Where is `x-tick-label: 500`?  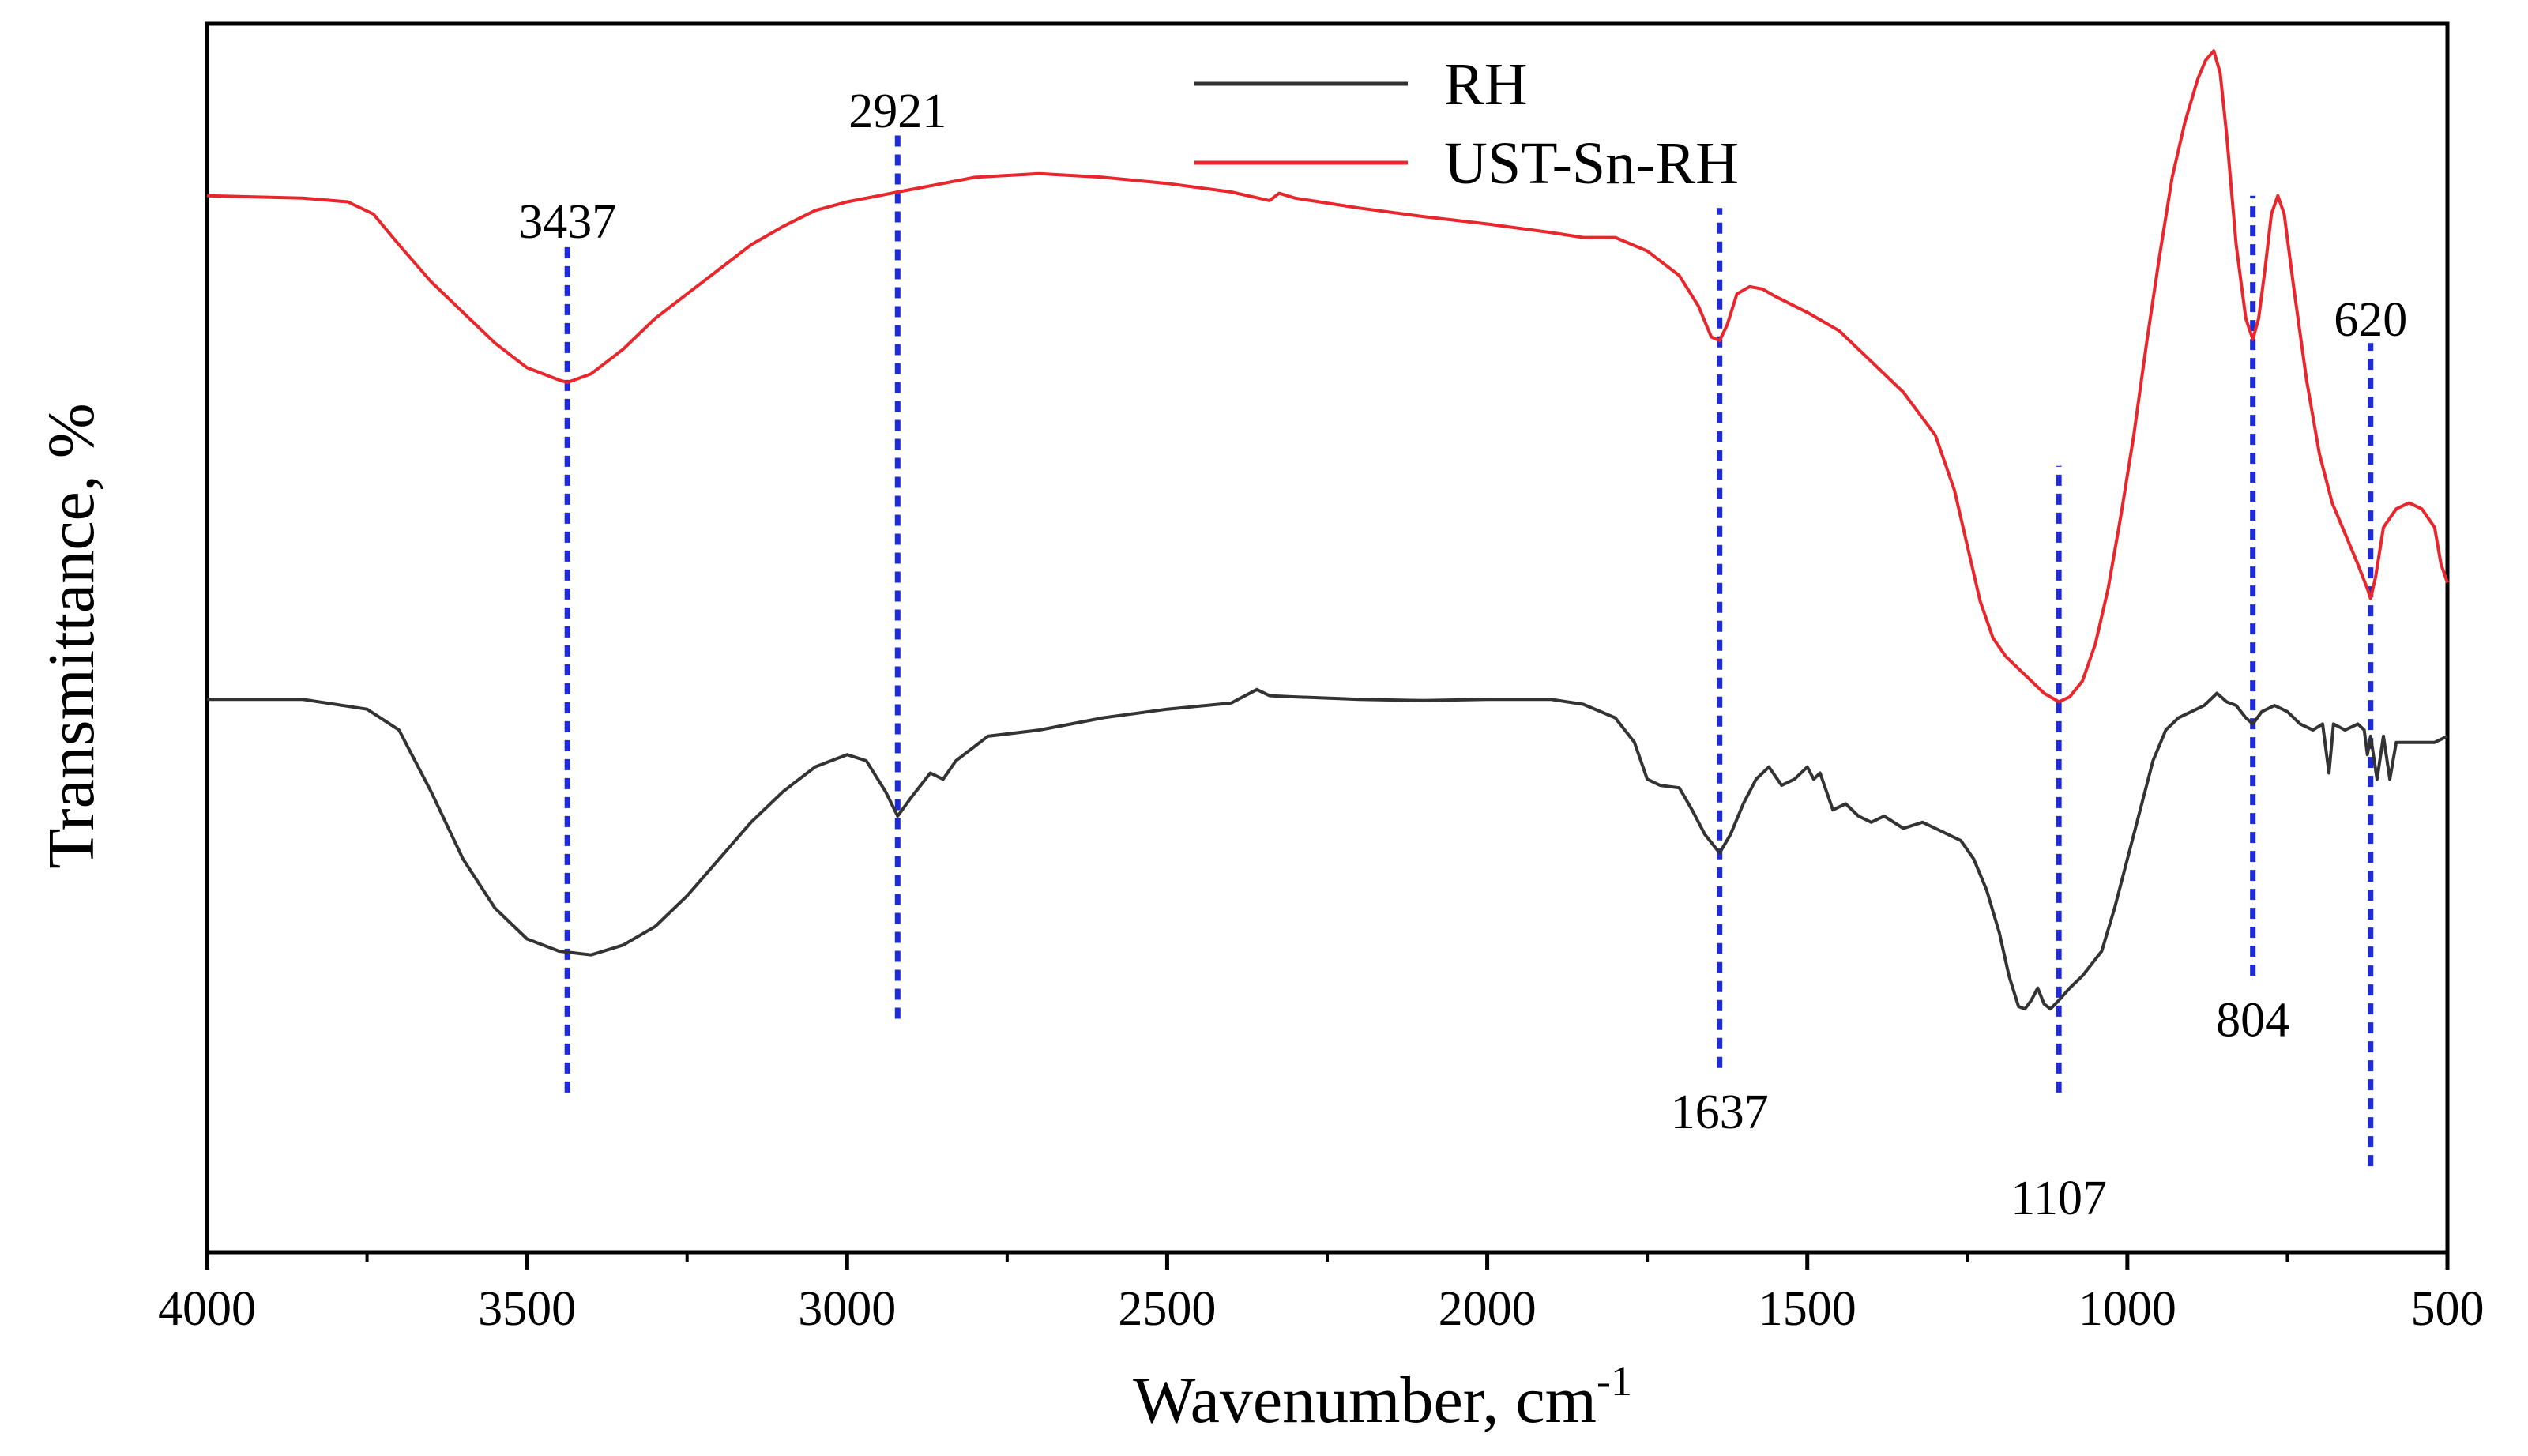
x-tick-label: 500 is located at coordinates (2448, 1309).